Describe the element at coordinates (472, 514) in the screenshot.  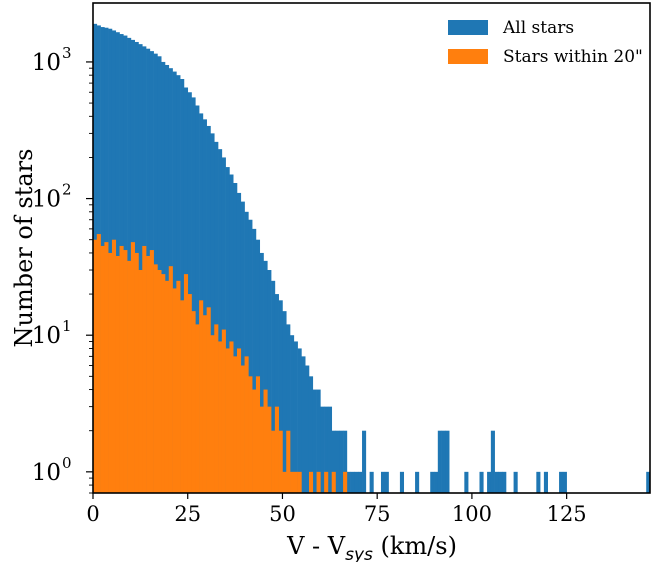
I see `x-tick-label: 100` at that location.